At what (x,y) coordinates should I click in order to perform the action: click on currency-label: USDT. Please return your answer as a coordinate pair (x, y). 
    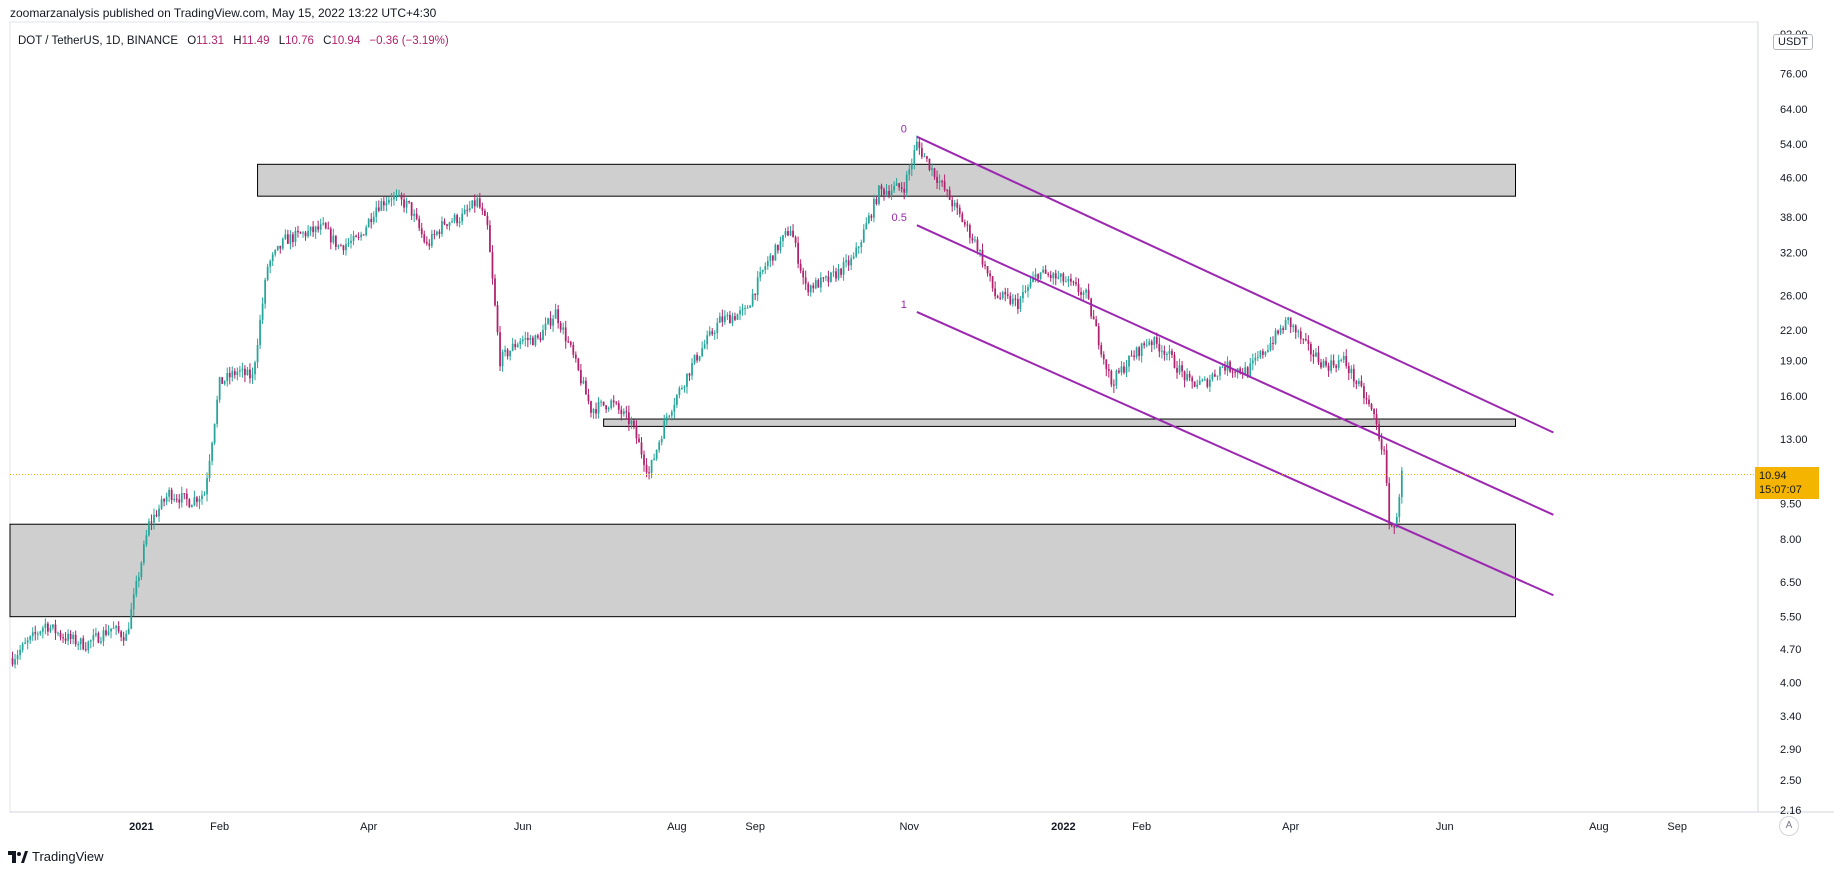
    Looking at the image, I should click on (1793, 42).